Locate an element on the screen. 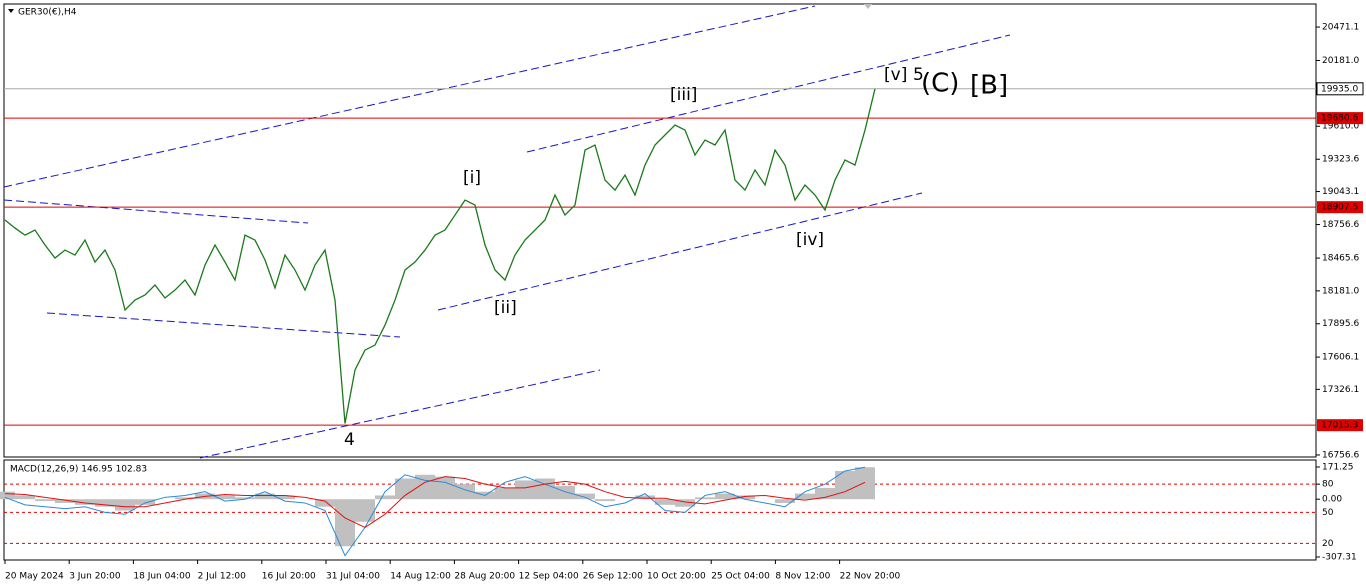 Image resolution: width=1366 pixels, height=588 pixels. y-tick-label: 18465.6 is located at coordinates (1340, 259).